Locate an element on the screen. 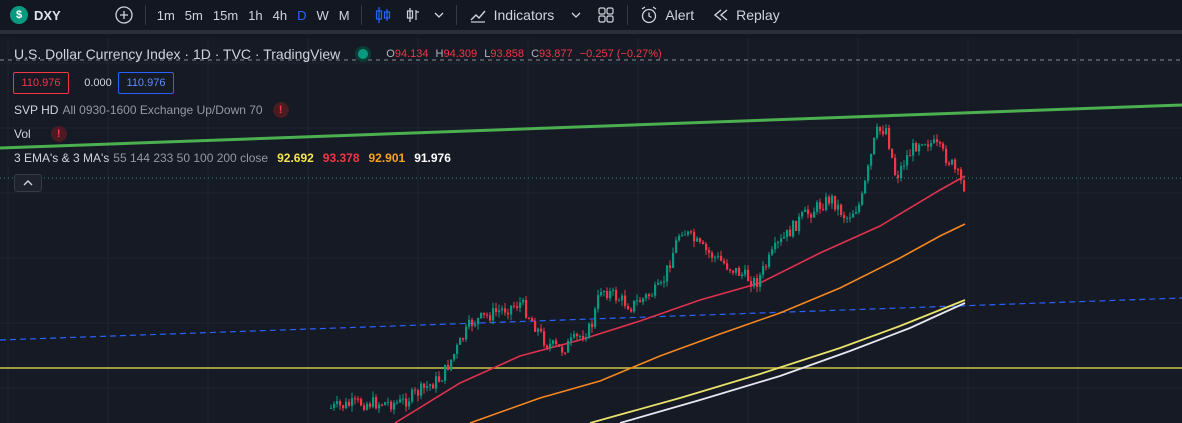 The image size is (1182, 423). layout-button is located at coordinates (606, 15).